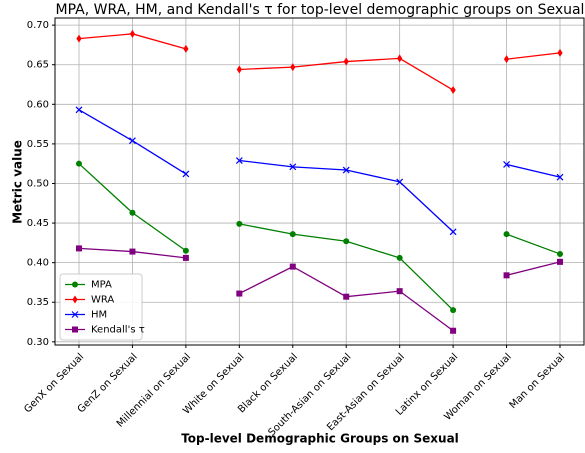 Image resolution: width=585 pixels, height=453 pixels. Describe the element at coordinates (38, 183) in the screenshot. I see `y-tick-label: 0.50` at that location.